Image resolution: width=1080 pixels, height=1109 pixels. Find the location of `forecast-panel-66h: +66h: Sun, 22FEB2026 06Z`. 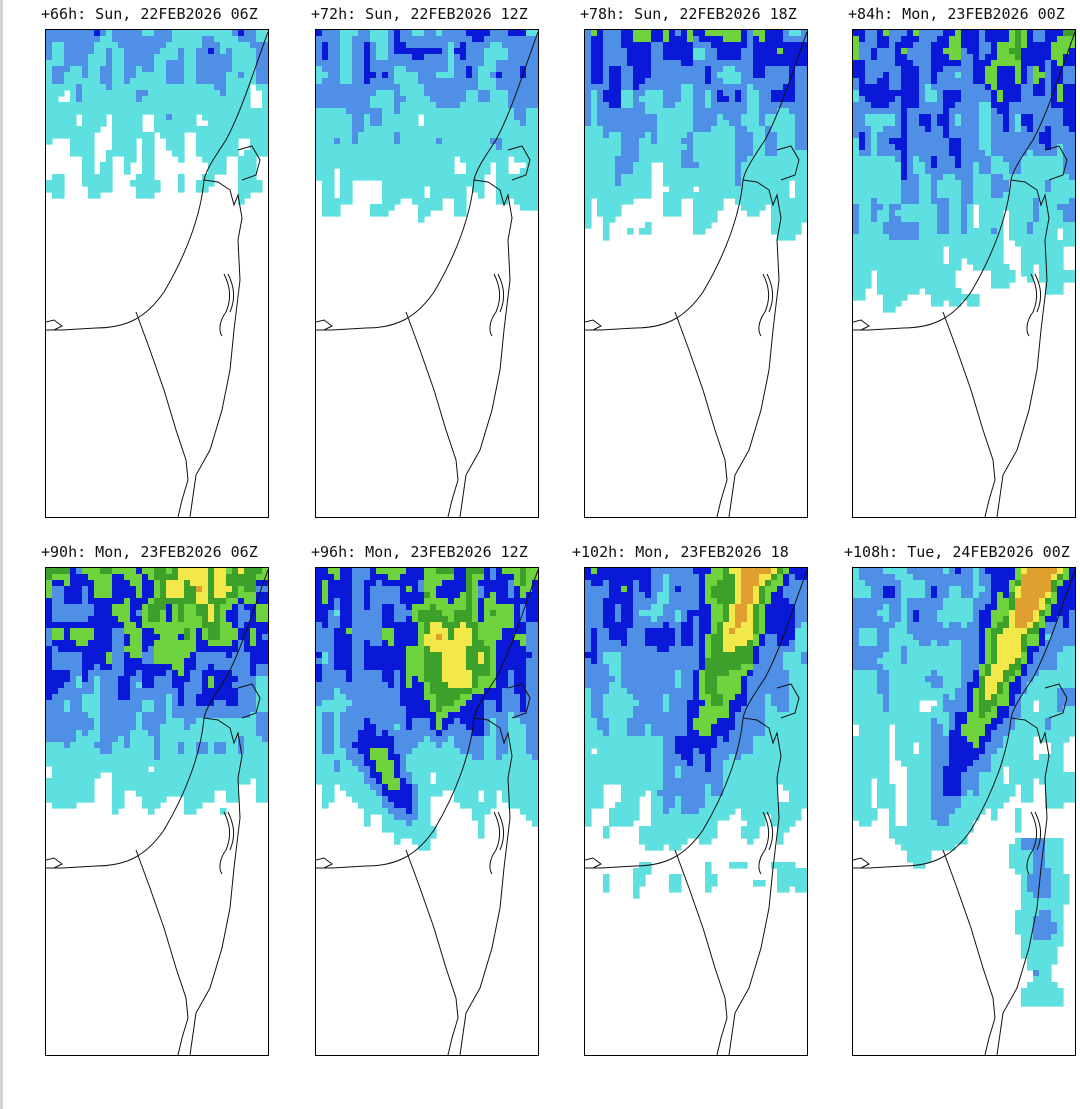

forecast-panel-66h: +66h: Sun, 22FEB2026 06Z is located at coordinates (156, 262).